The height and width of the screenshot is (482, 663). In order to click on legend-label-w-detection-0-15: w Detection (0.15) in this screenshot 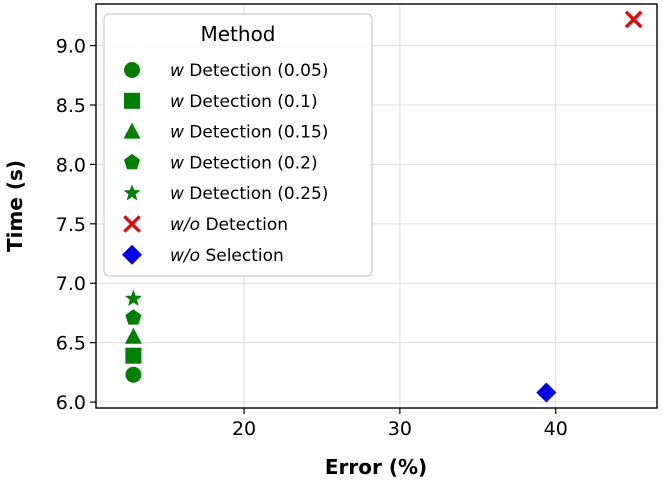, I will do `click(249, 133)`.